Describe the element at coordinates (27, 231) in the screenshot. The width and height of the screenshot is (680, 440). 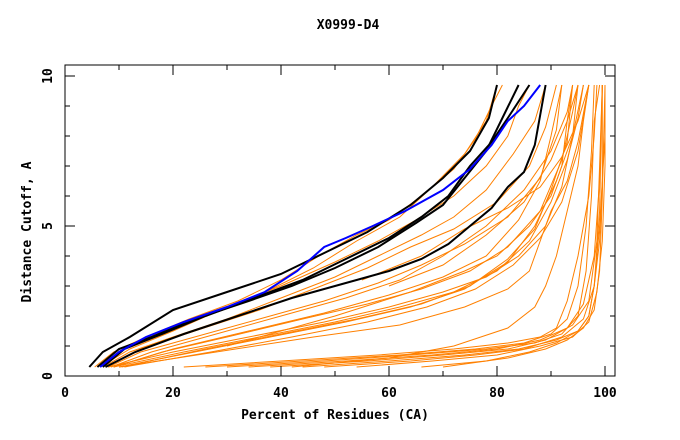
I see `y-axis-label: Distance Cutoff, A` at that location.